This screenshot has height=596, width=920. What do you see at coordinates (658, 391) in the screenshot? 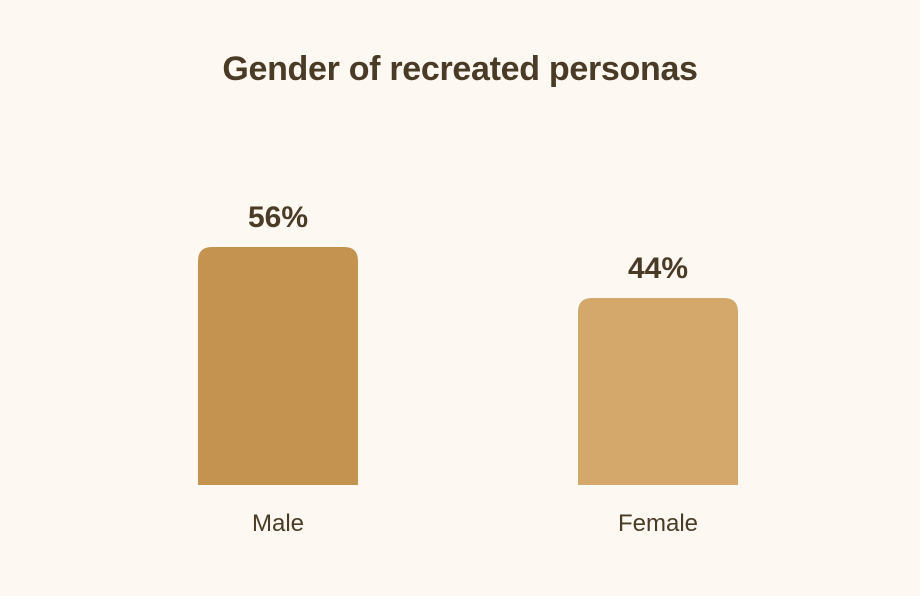
I see `bar-female` at bounding box center [658, 391].